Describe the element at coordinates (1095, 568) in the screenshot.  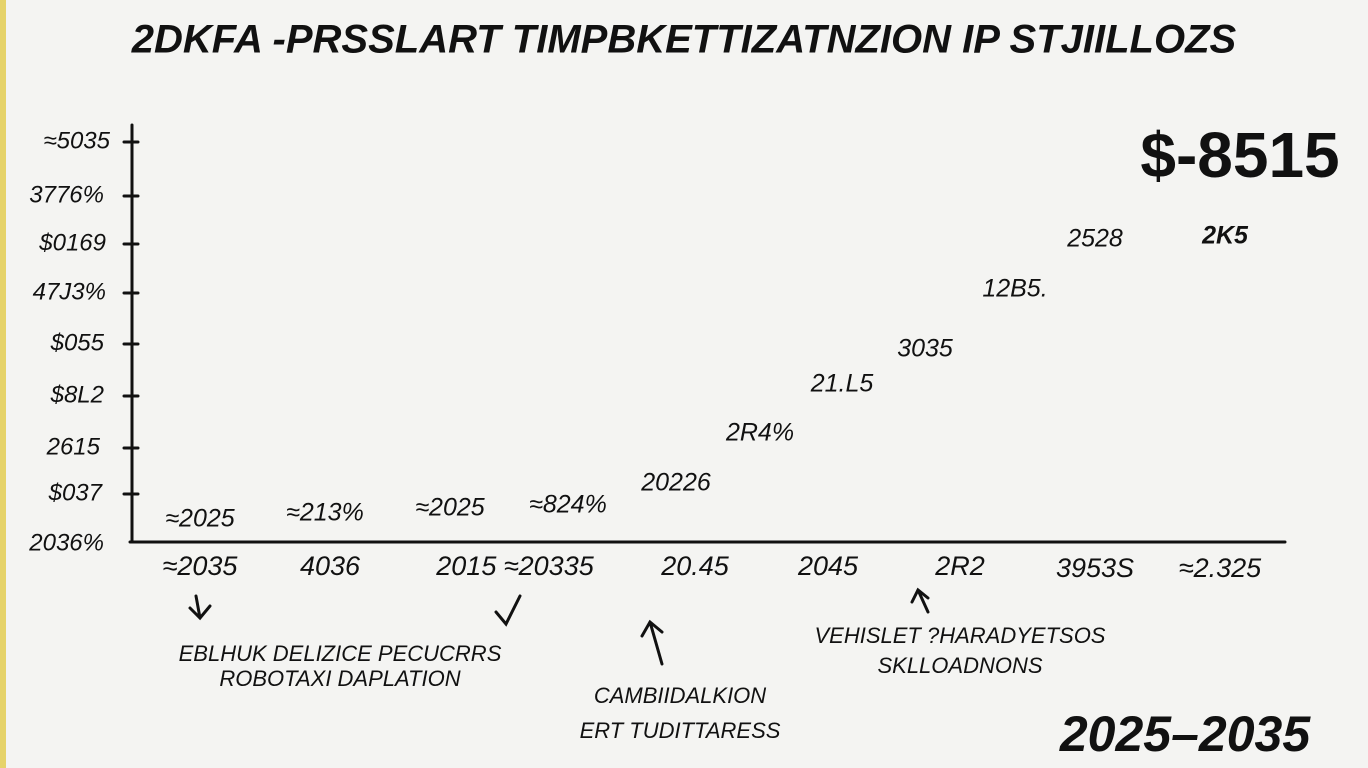
I see `x-label: 3953S` at that location.